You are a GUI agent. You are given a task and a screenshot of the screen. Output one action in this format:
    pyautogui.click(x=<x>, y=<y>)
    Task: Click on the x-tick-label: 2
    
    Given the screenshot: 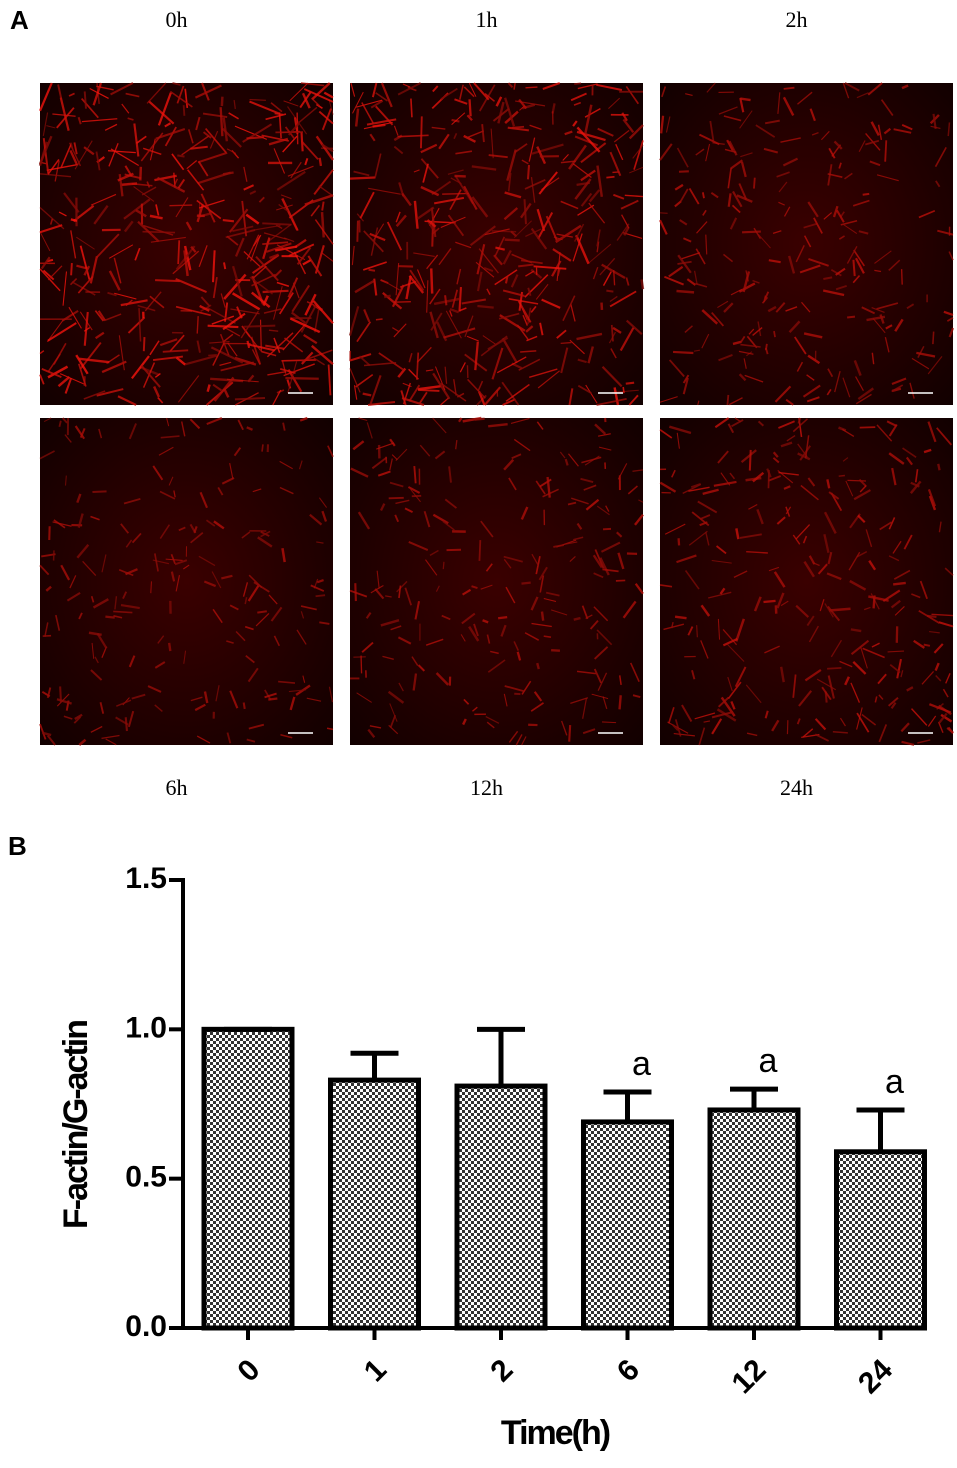 What is the action you would take?
    pyautogui.click(x=501, y=1370)
    